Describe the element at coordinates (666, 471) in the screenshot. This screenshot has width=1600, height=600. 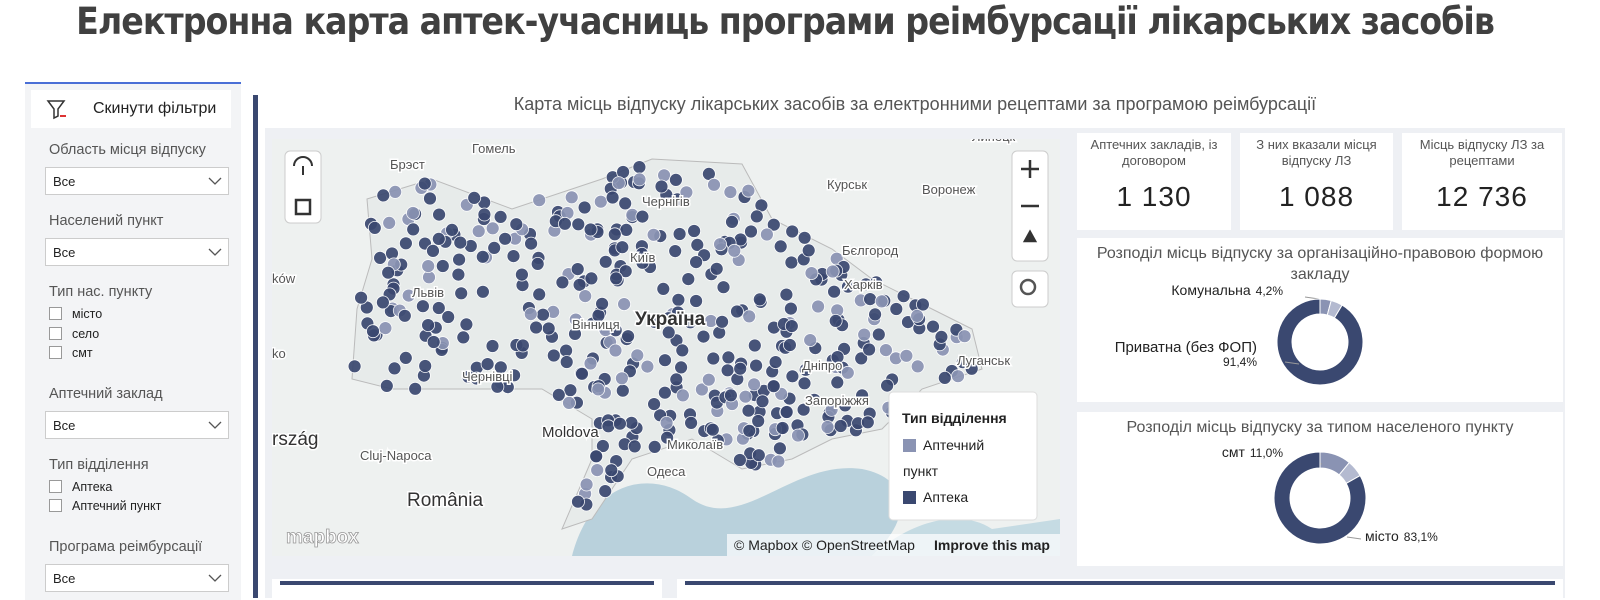
I see `map-label: Одеса` at that location.